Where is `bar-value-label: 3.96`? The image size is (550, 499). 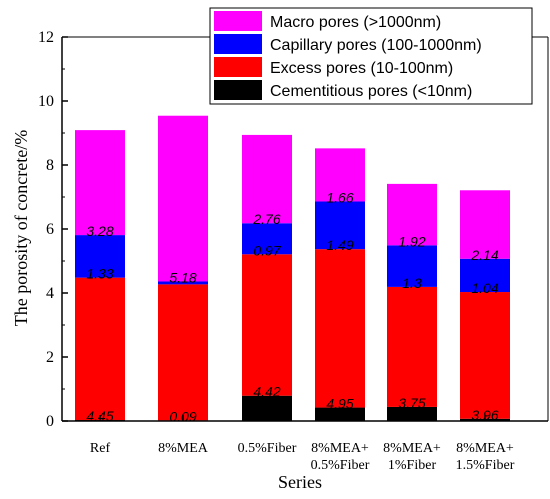
bar-value-label: 3.96 is located at coordinates (484, 415).